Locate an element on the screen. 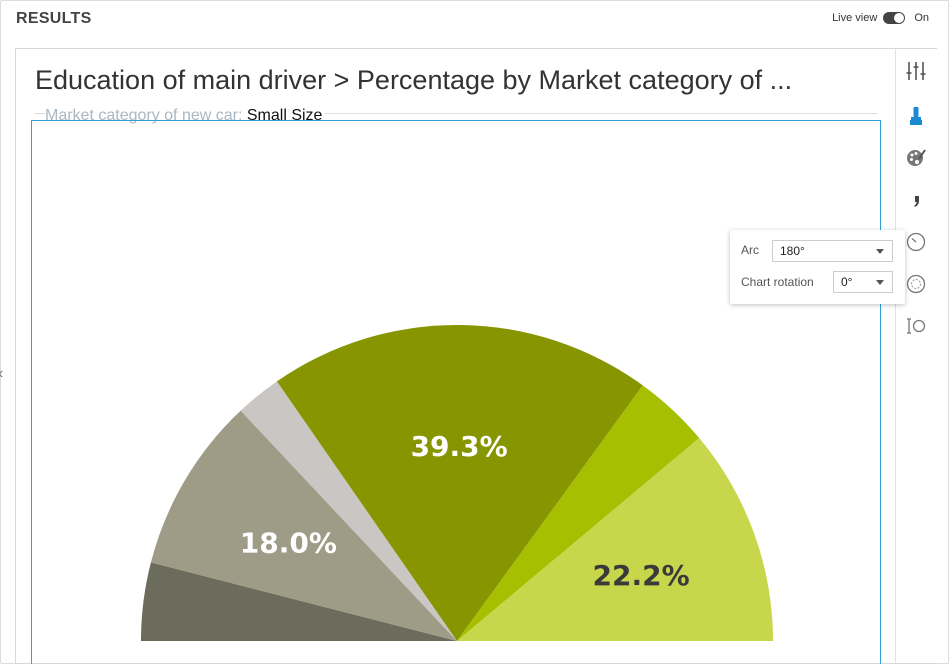 Image resolution: width=951 pixels, height=670 pixels. arc-label: Arc is located at coordinates (750, 250).